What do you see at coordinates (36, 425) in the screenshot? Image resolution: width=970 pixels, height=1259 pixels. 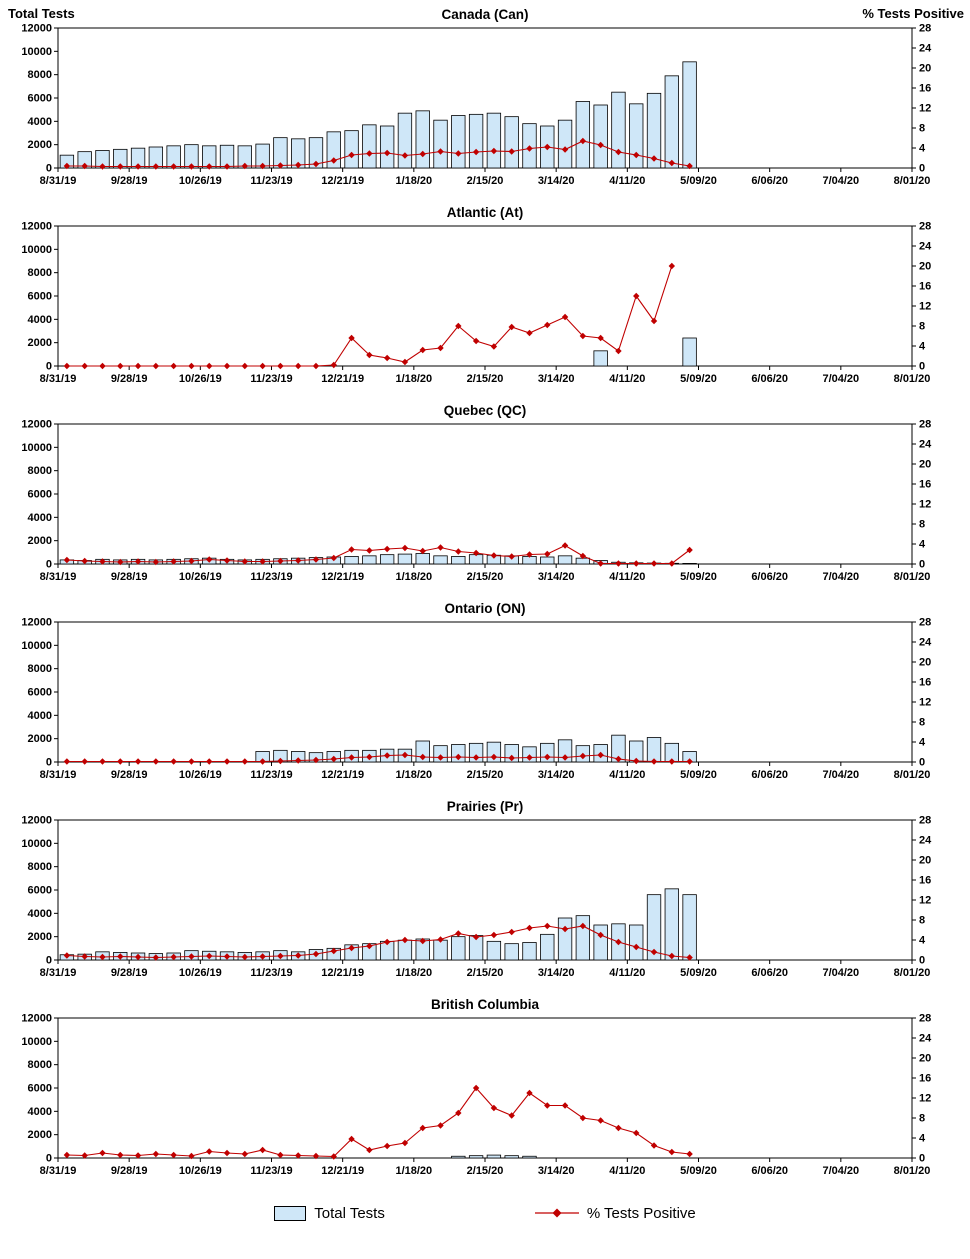 I see `svg-text: 12000` at bounding box center [36, 425].